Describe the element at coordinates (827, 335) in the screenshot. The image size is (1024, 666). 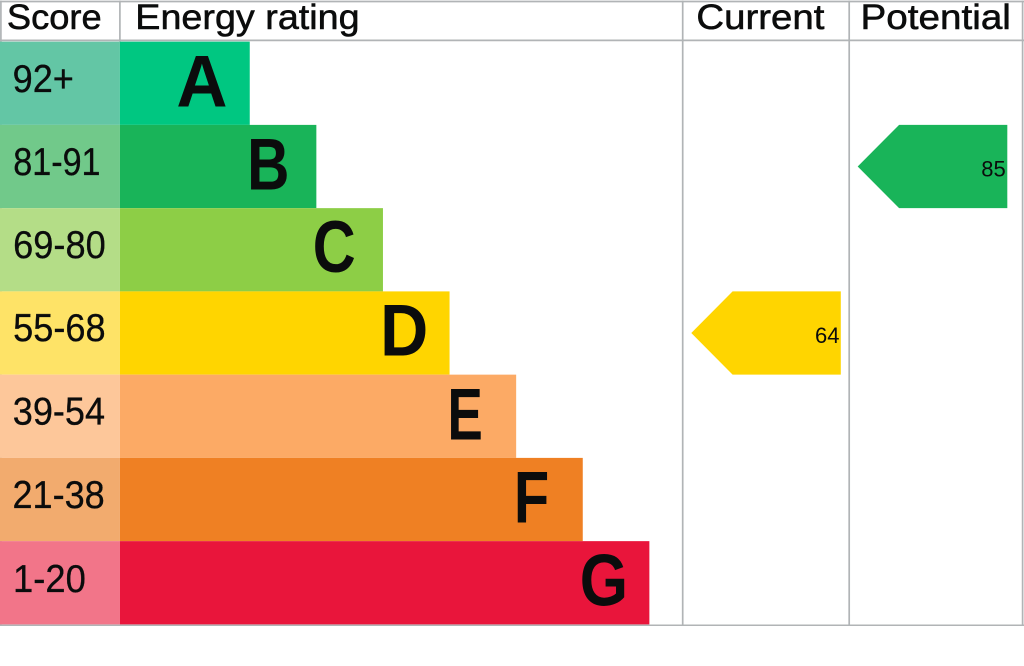
I see `svg-text: 64` at that location.